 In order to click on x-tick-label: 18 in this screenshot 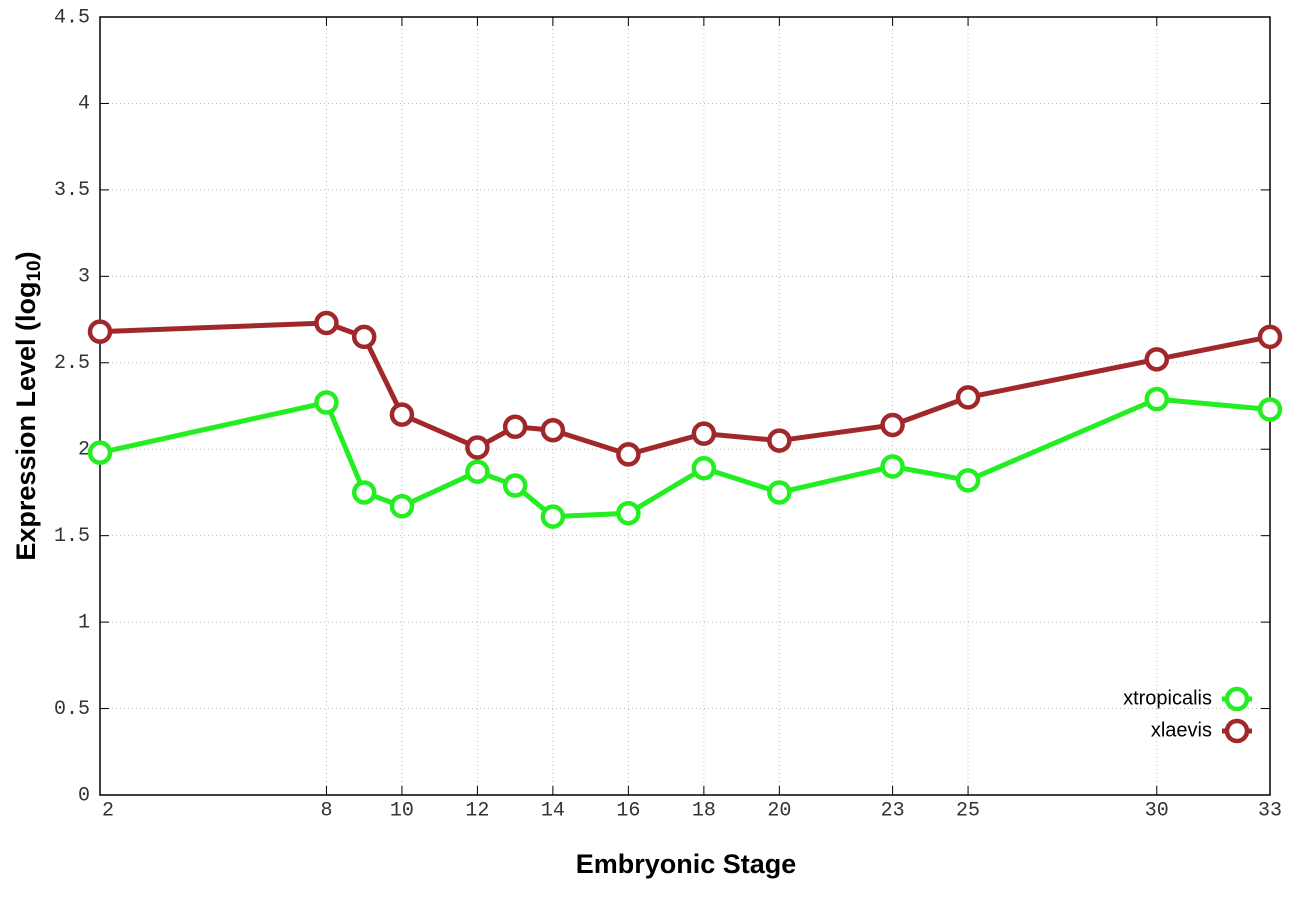, I will do `click(704, 810)`.